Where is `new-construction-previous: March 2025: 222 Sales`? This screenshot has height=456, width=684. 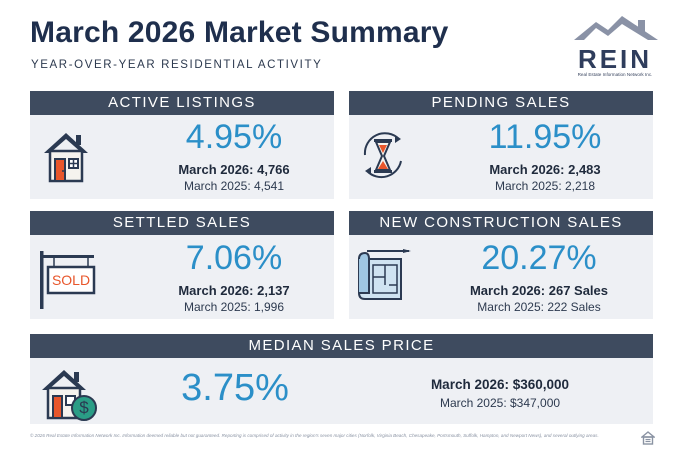 new-construction-previous: March 2025: 222 Sales is located at coordinates (539, 307).